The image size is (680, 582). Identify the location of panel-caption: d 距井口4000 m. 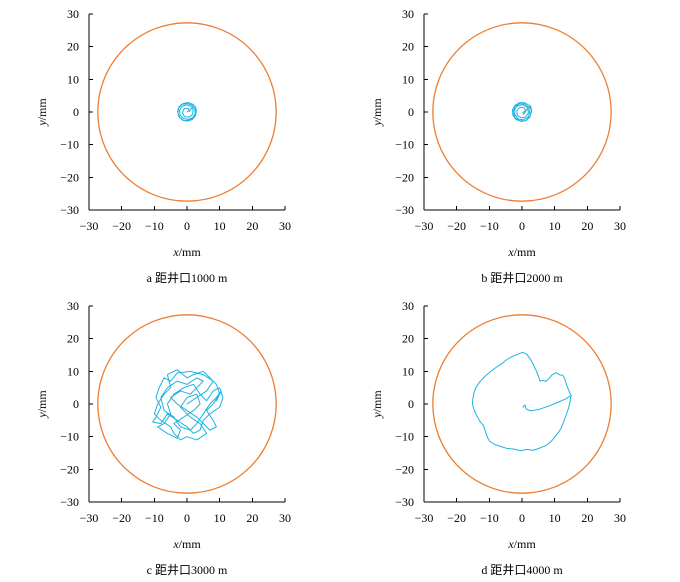
(522, 570).